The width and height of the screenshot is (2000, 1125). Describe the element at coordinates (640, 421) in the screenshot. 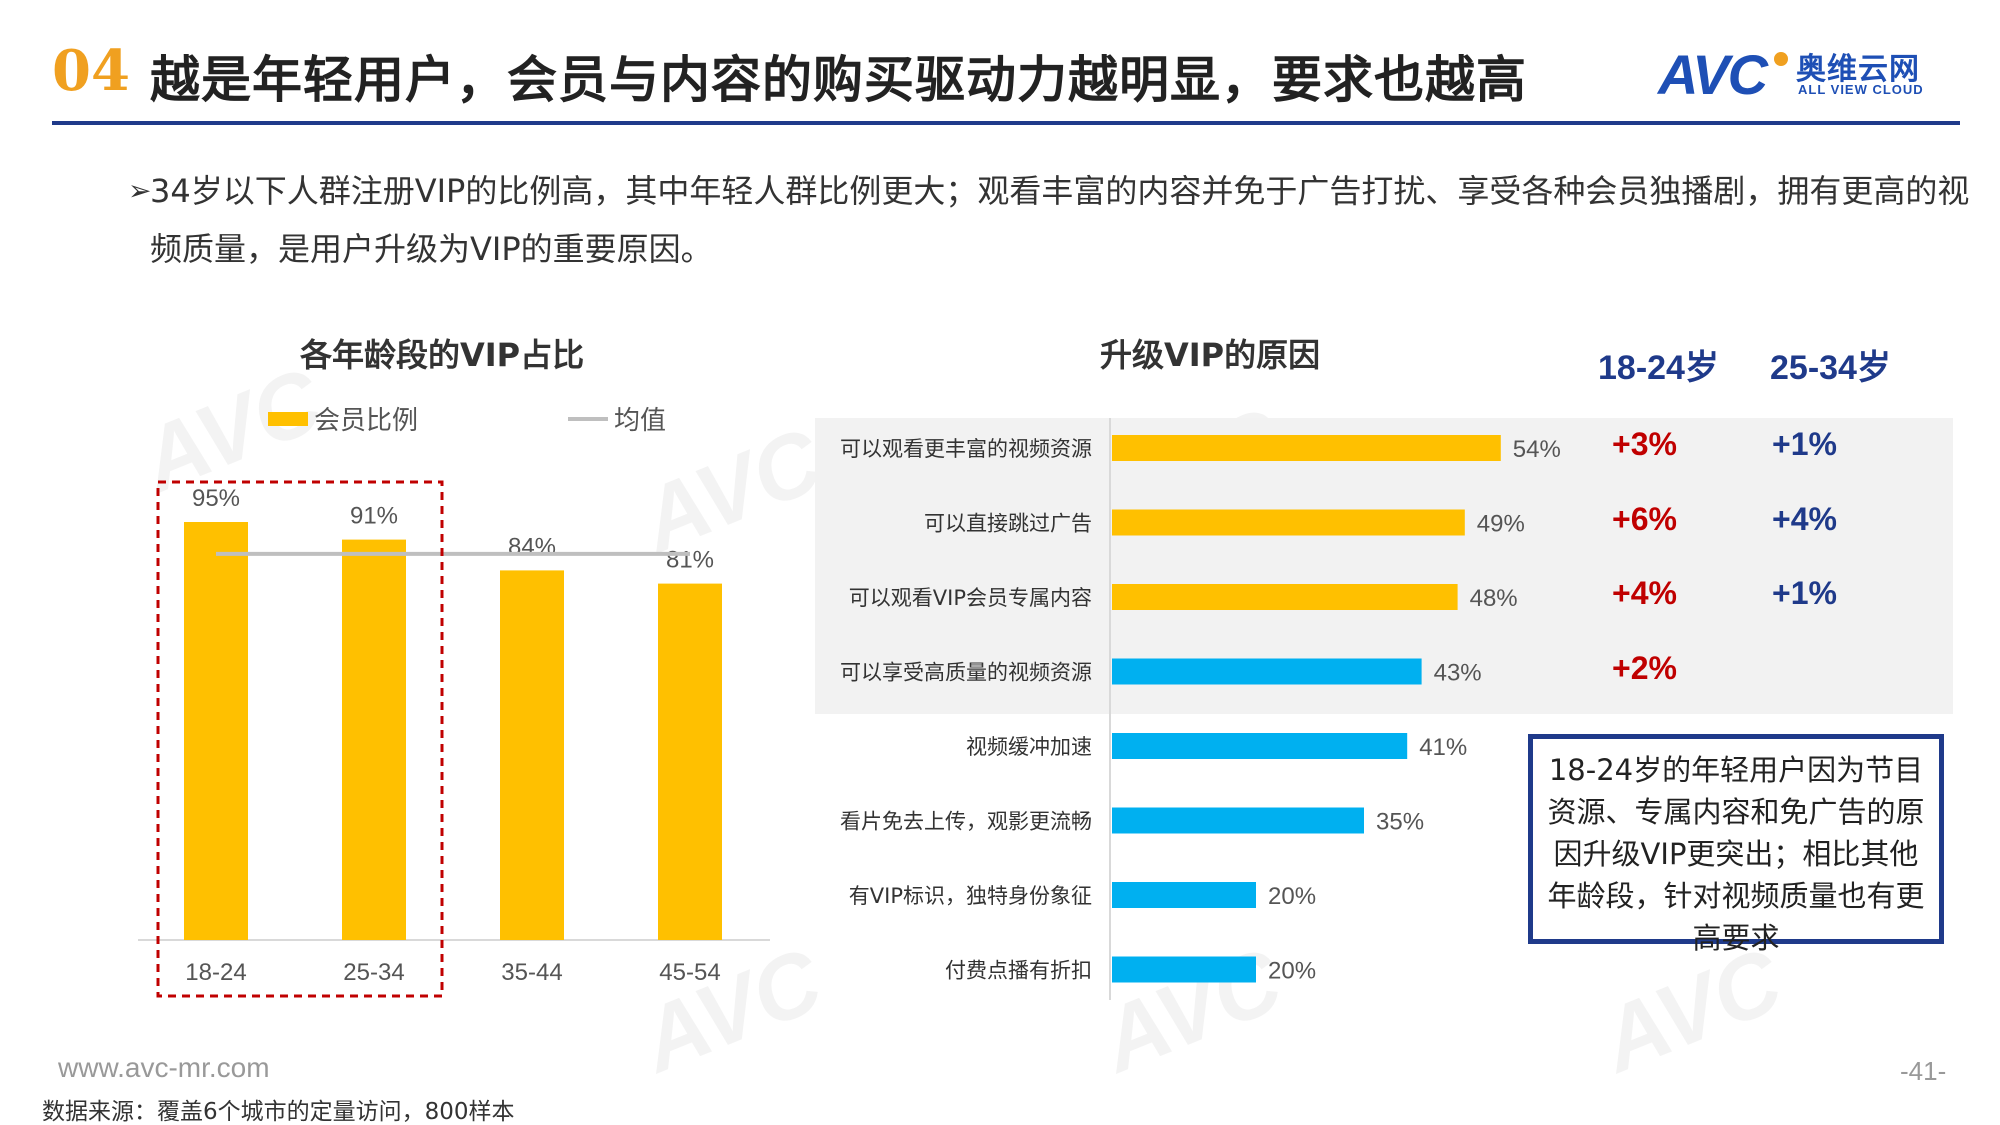

I see `legend-label-average: 均值` at that location.